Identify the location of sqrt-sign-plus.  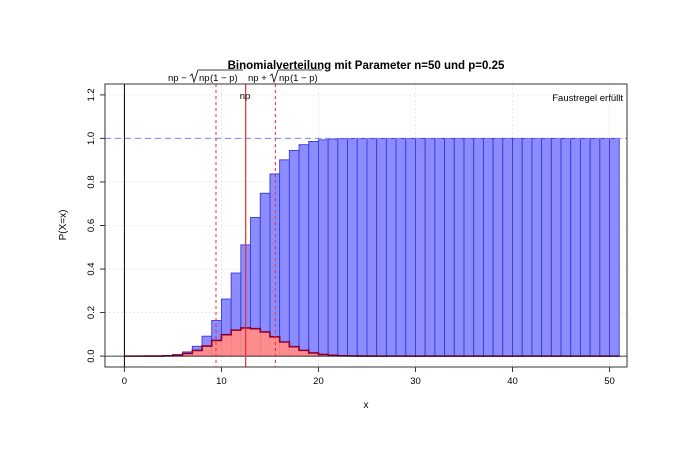
(295, 76).